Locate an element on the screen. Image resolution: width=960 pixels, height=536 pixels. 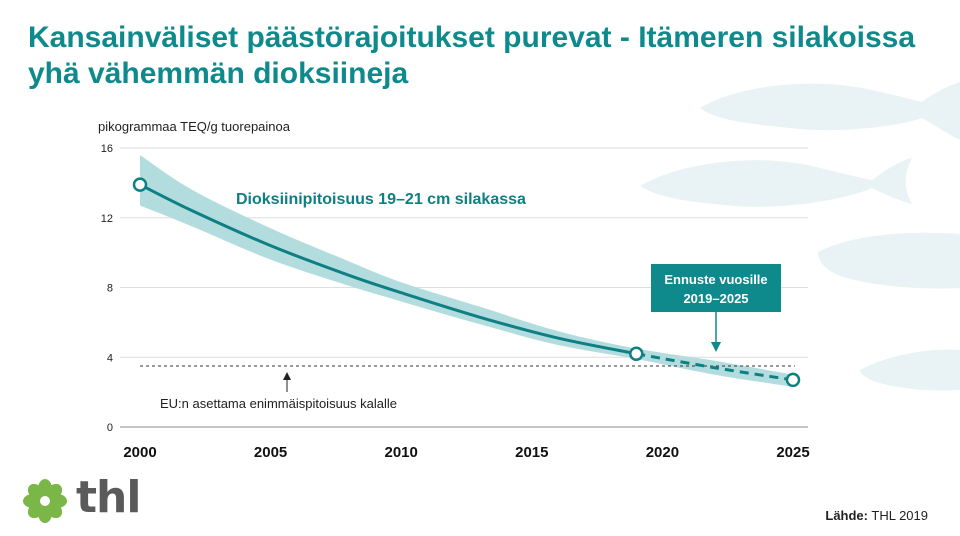
flower-logo-icon is located at coordinates (45, 501).